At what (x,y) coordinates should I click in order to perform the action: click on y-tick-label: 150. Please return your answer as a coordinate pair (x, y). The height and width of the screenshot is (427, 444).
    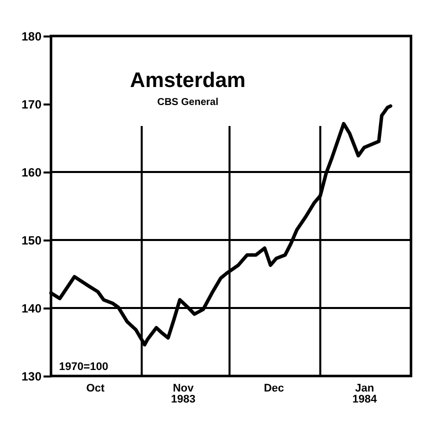
    Looking at the image, I should click on (31, 241).